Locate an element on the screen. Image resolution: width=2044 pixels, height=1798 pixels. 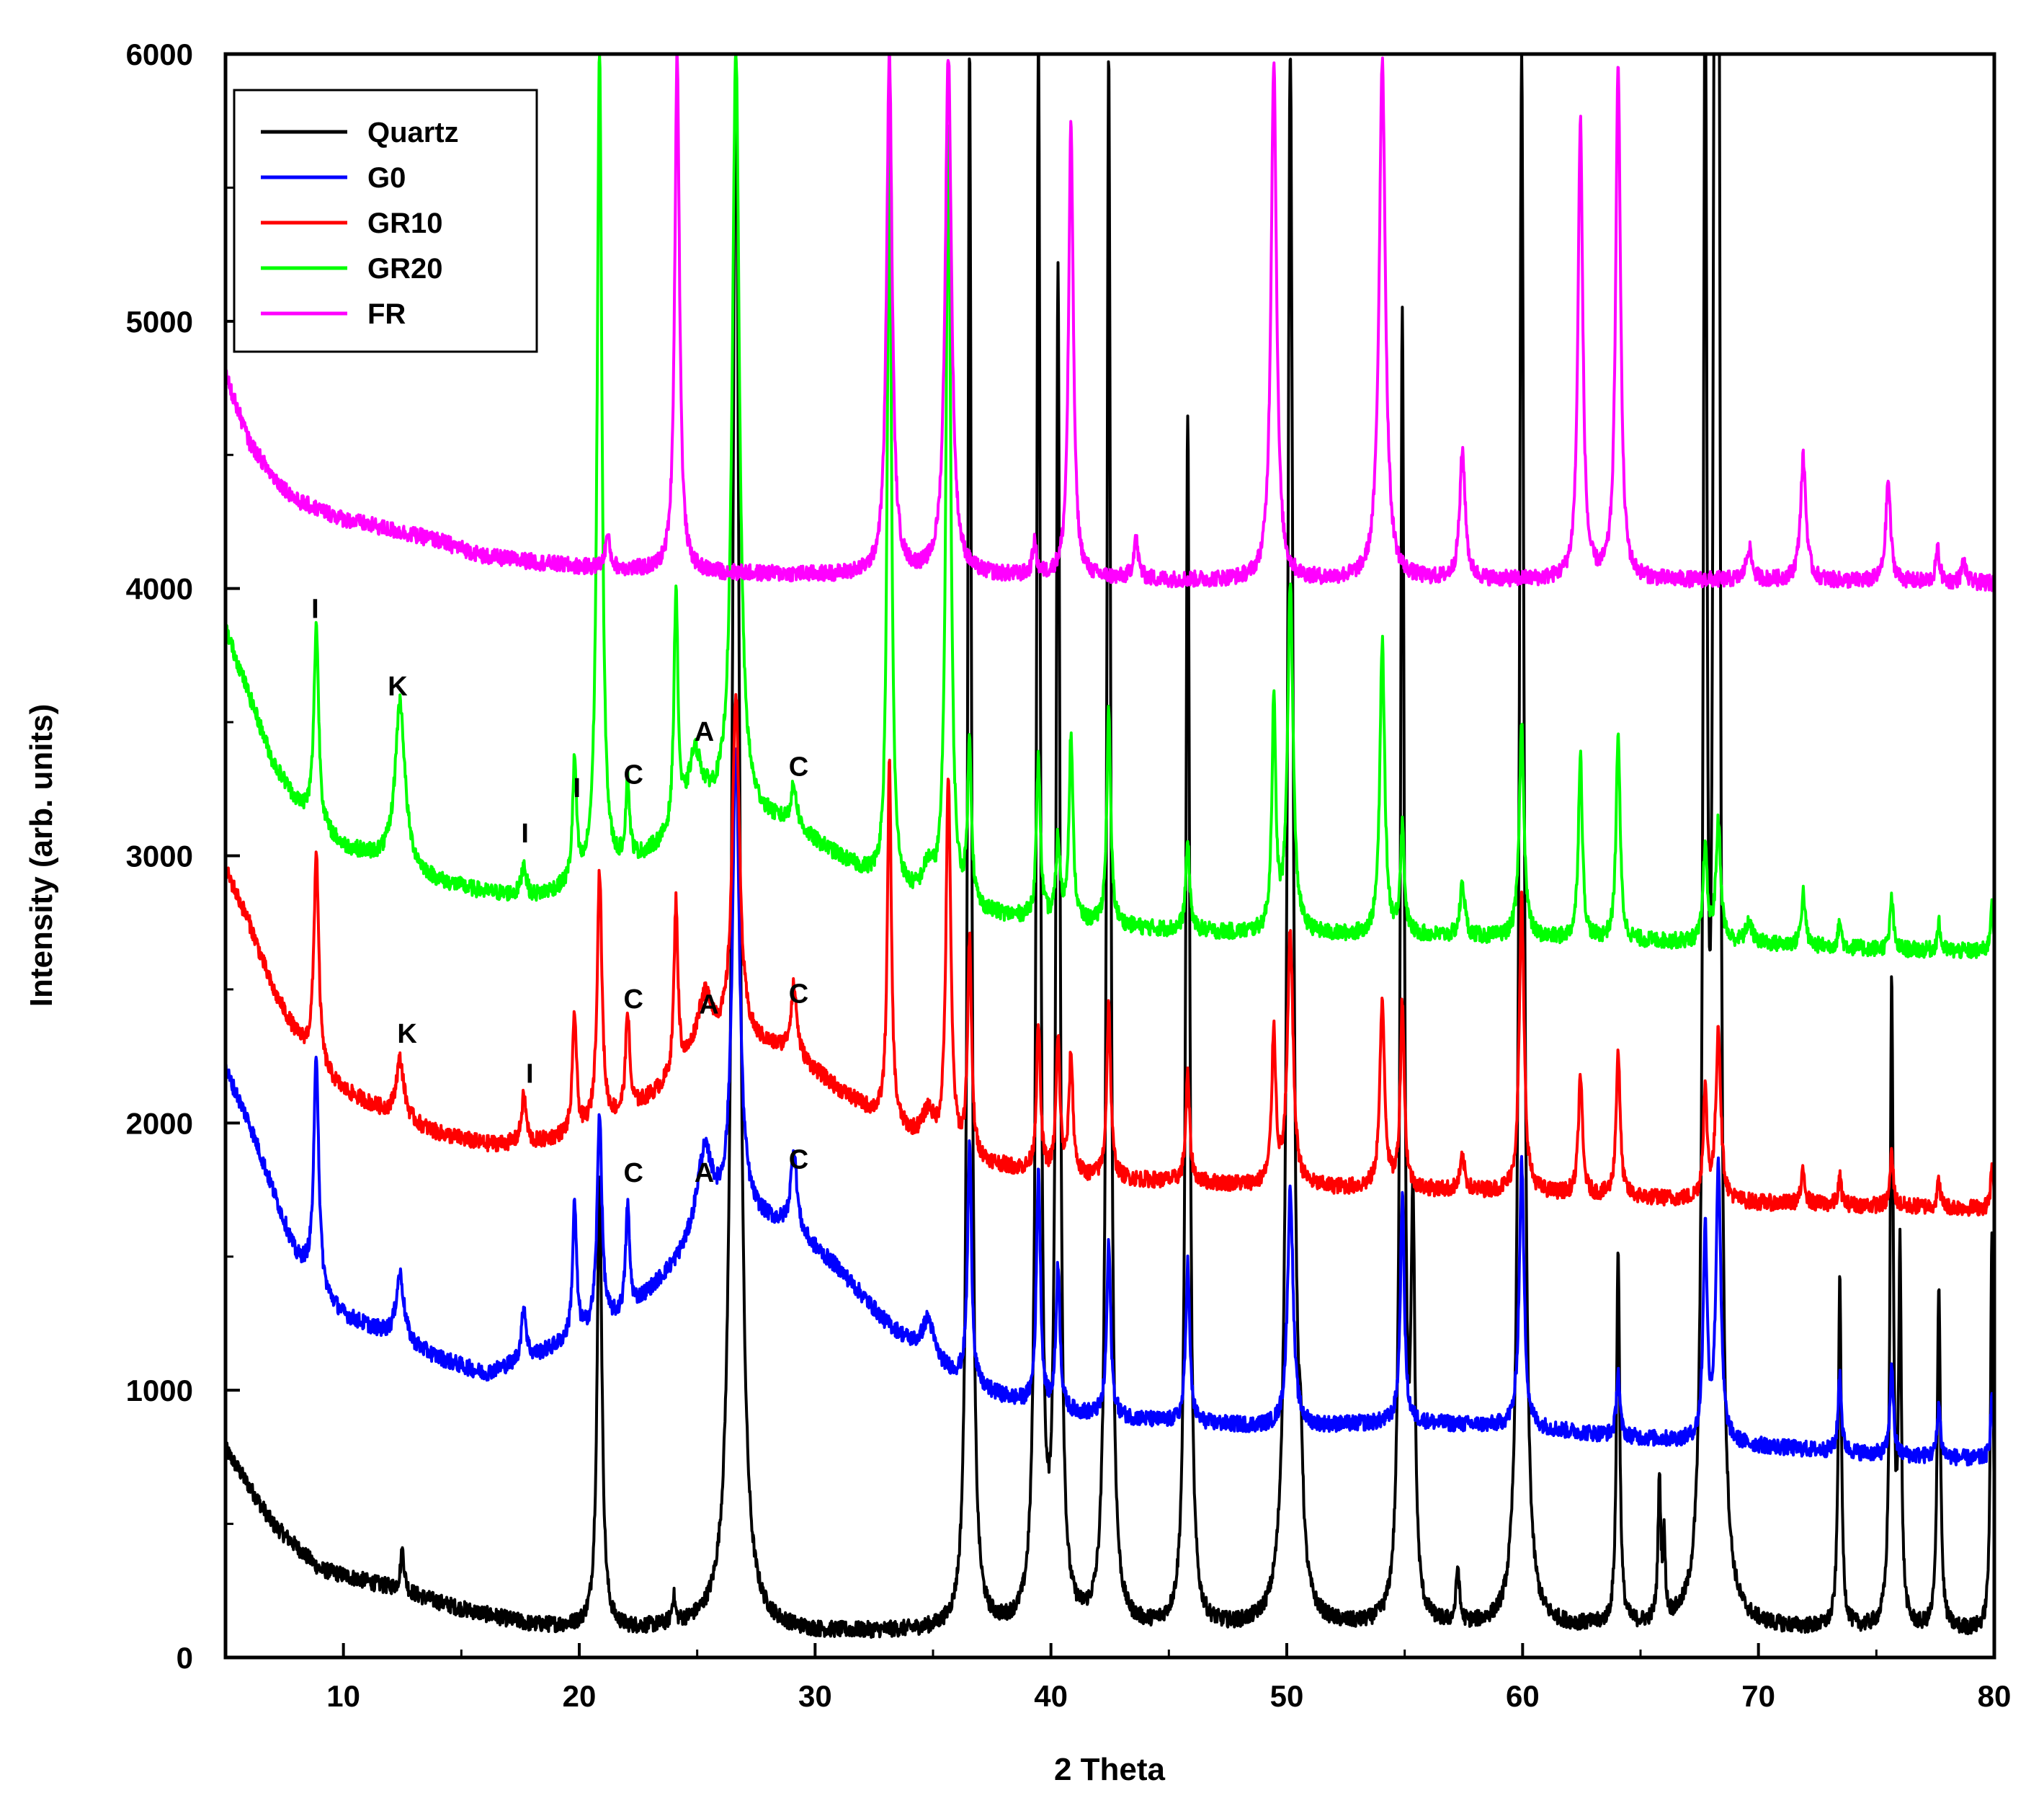
legend: Quartz G0 GR10 GR20 FR is located at coordinates (385, 221).